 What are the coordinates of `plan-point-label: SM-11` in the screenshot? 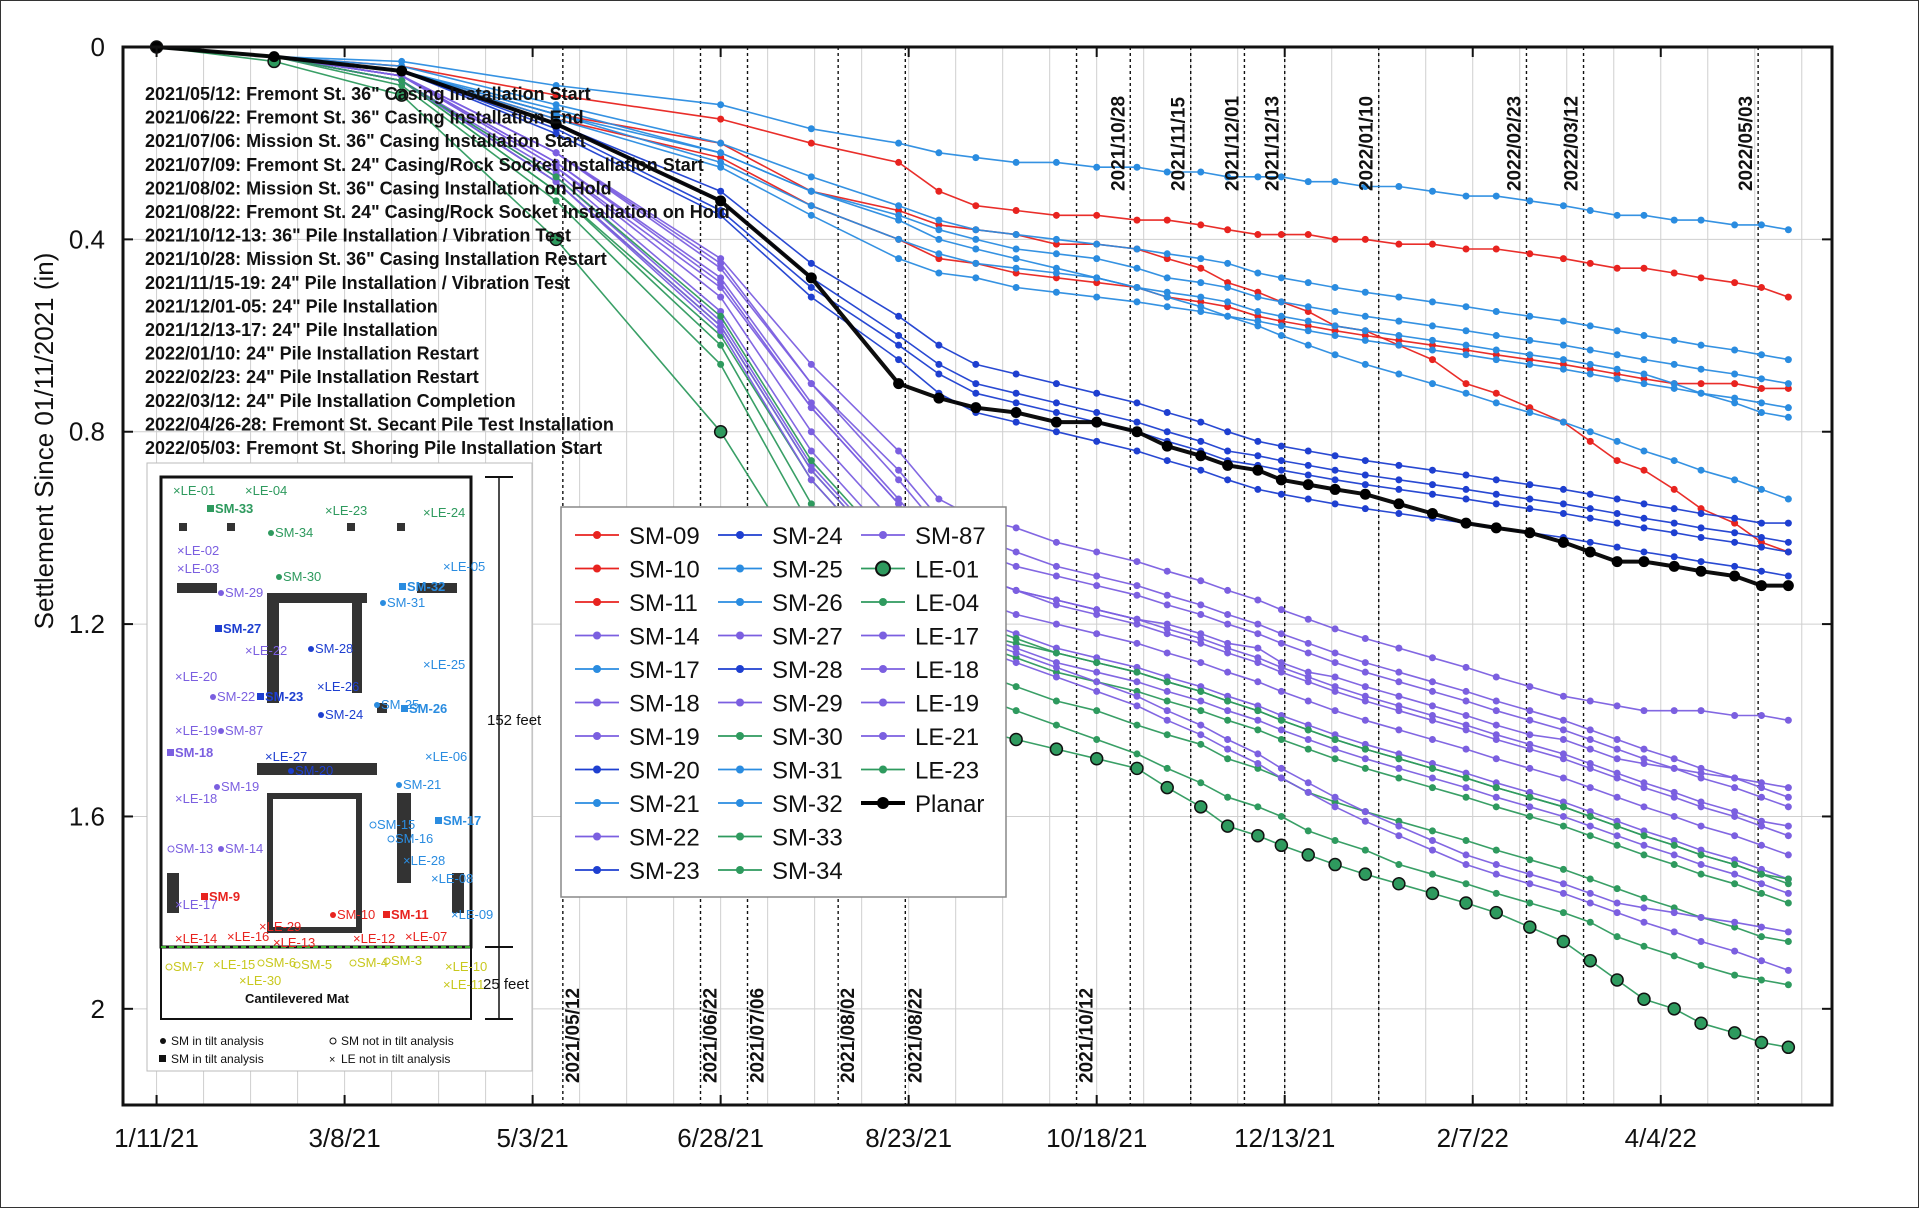 It's located at (410, 914).